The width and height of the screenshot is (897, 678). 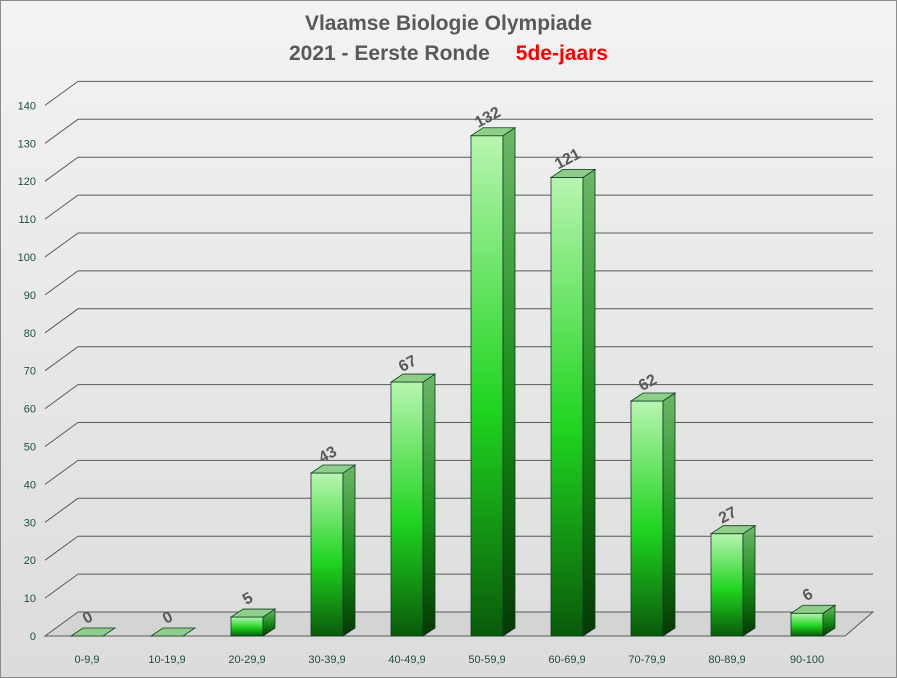 What do you see at coordinates (728, 515) in the screenshot?
I see `data-label: 27` at bounding box center [728, 515].